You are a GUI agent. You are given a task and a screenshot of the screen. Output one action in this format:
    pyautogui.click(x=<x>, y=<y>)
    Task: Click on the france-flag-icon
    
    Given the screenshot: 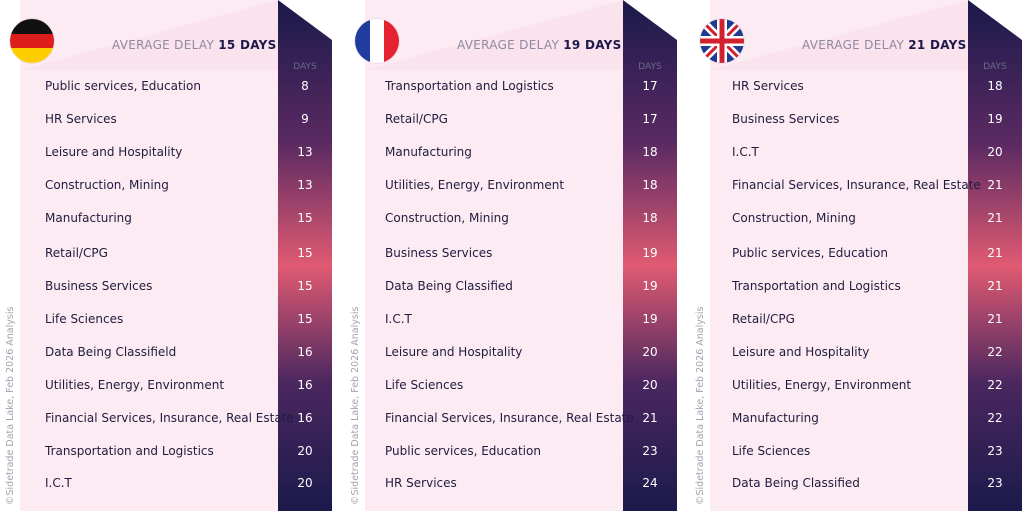 What is the action you would take?
    pyautogui.click(x=377, y=41)
    